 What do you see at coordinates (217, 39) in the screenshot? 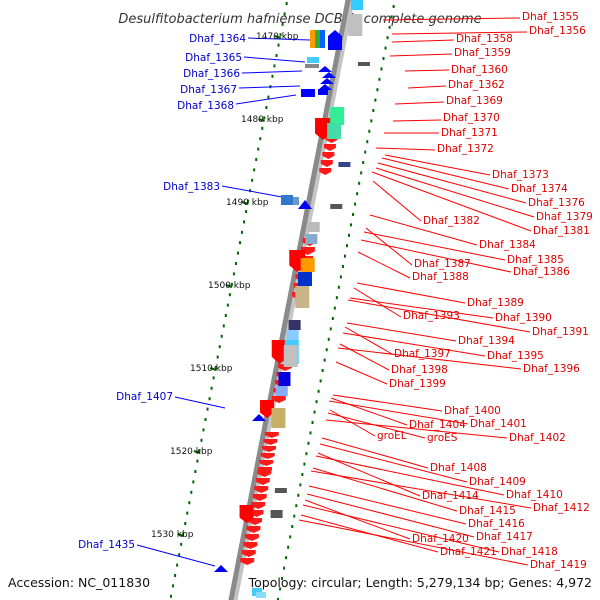
I see `gene-label: Dhaf_1364` at bounding box center [217, 39].